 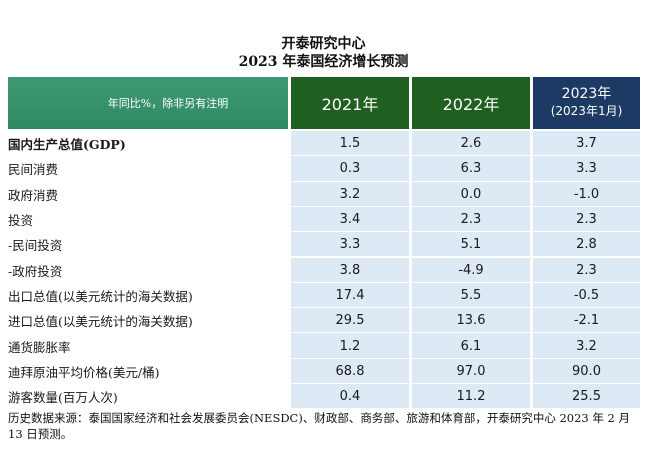 I want to click on row-label: -政府投资, so click(x=35, y=271).